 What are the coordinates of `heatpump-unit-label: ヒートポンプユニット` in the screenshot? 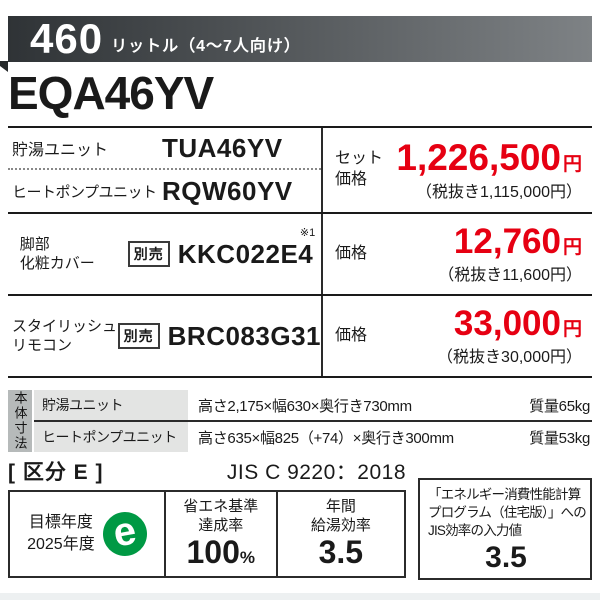 It's located at (84, 192).